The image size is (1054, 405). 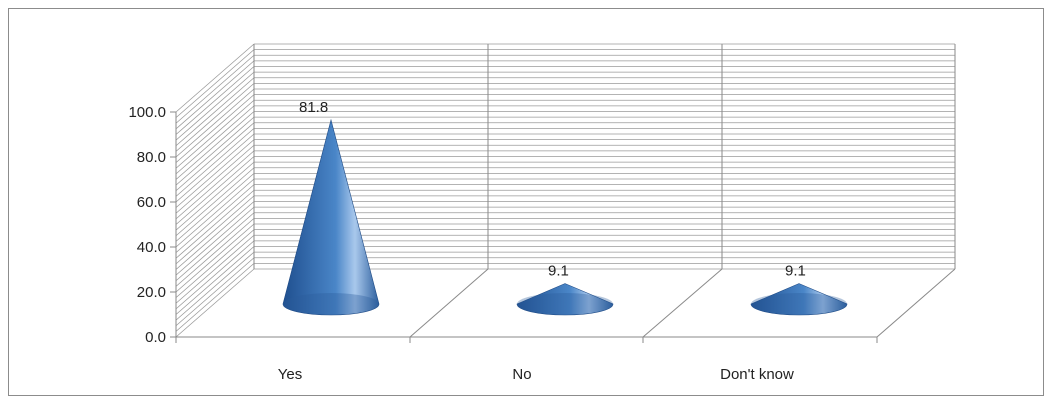 I want to click on cone-yes, so click(x=331, y=217).